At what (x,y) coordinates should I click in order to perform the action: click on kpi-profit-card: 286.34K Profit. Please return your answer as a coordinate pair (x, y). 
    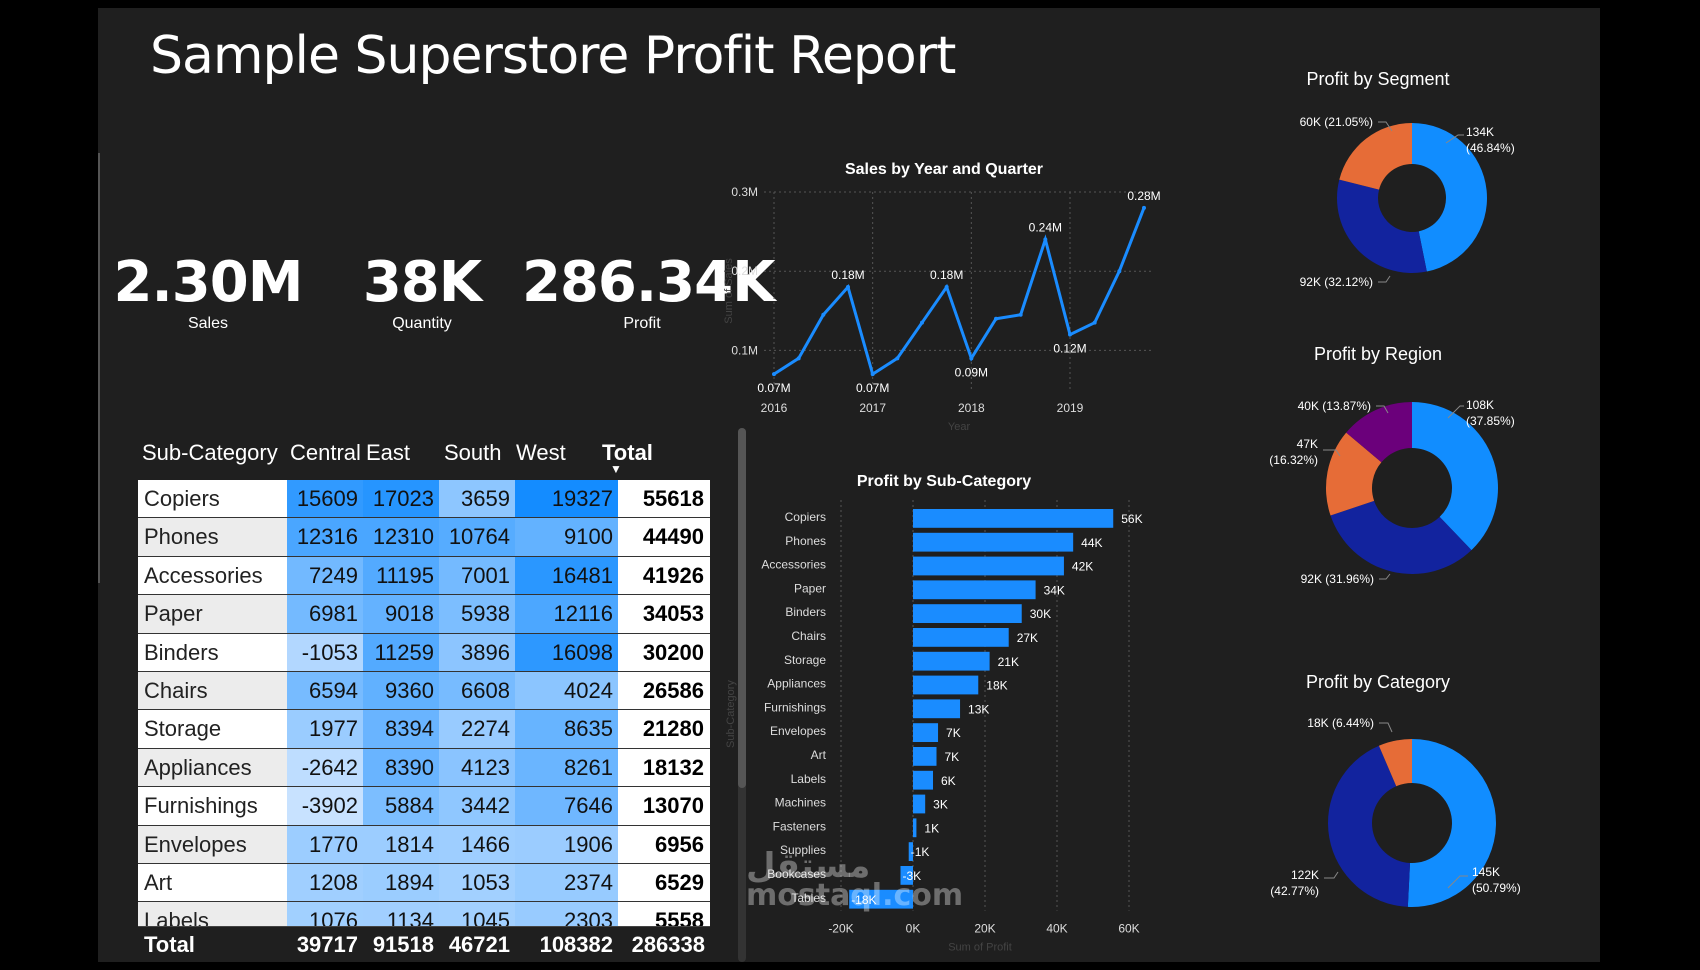
    Looking at the image, I should click on (649, 291).